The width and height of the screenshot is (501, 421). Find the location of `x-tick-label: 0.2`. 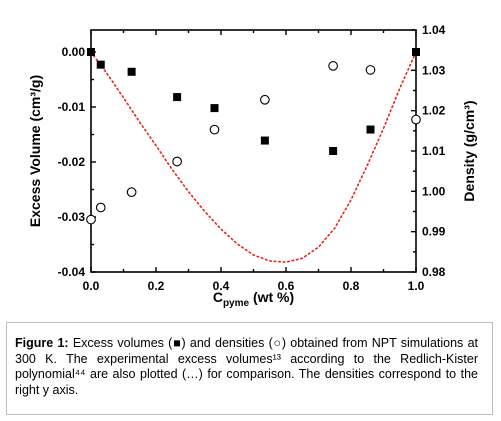

x-tick-label: 0.2 is located at coordinates (156, 286).